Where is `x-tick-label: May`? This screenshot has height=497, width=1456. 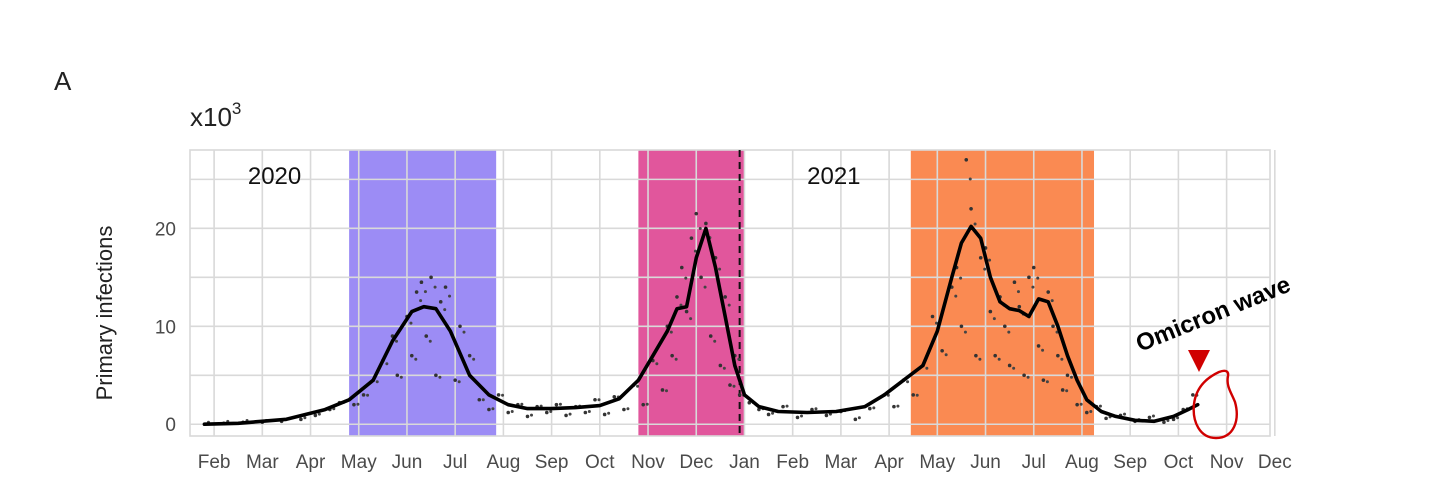 x-tick-label: May is located at coordinates (359, 462).